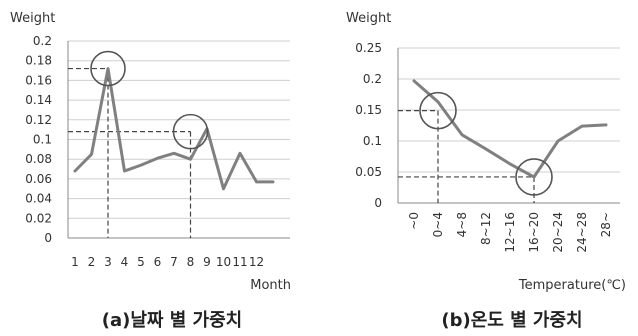 This screenshot has width=638, height=336. I want to click on chart-b-x-tick-label: 4~8, so click(462, 224).